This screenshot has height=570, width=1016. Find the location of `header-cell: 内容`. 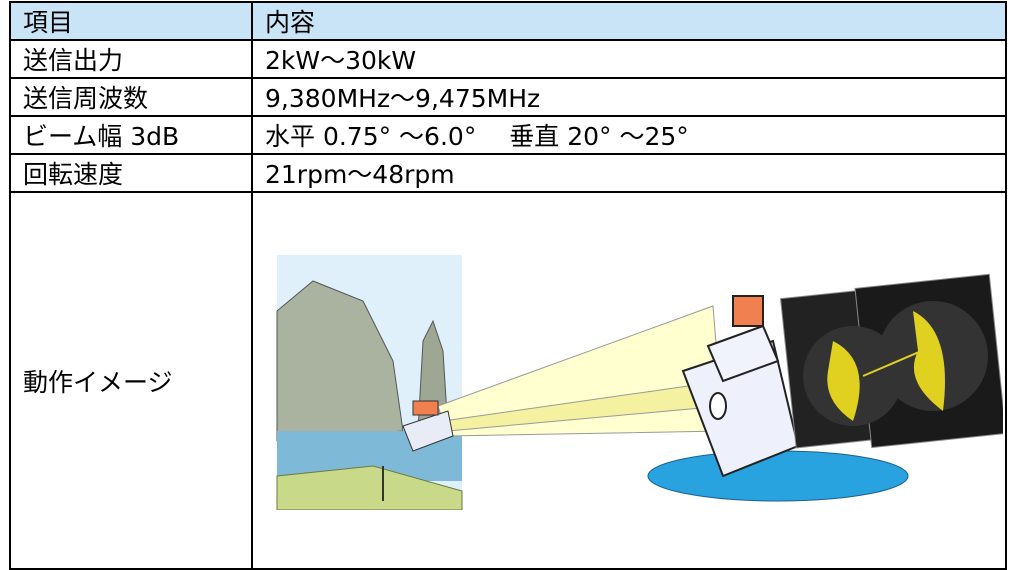

header-cell: 内容 is located at coordinates (629, 21).